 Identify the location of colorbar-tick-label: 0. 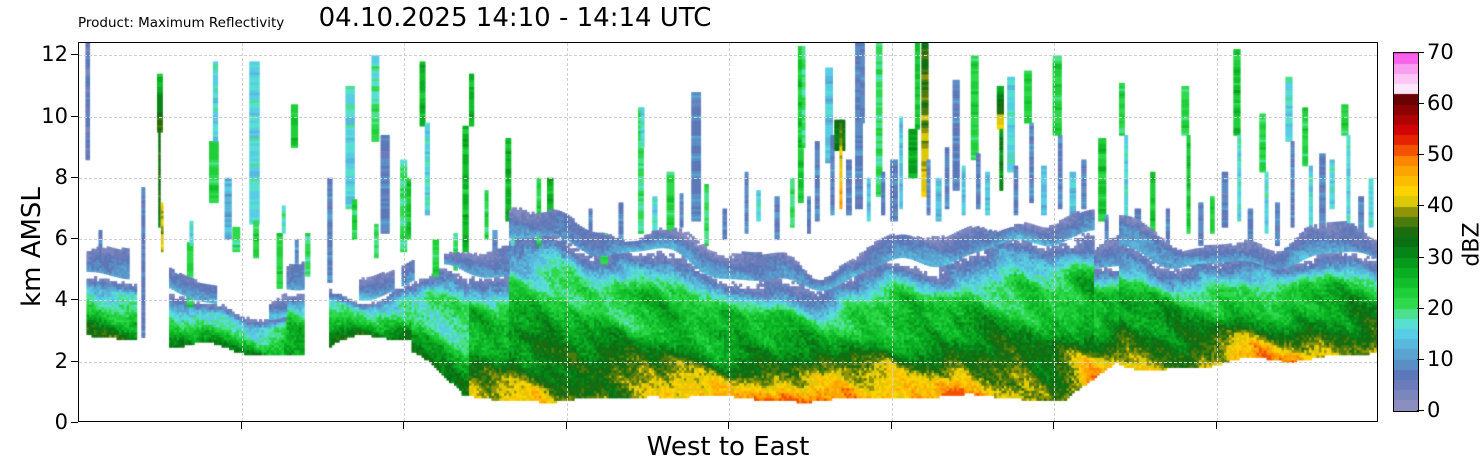
(1434, 410).